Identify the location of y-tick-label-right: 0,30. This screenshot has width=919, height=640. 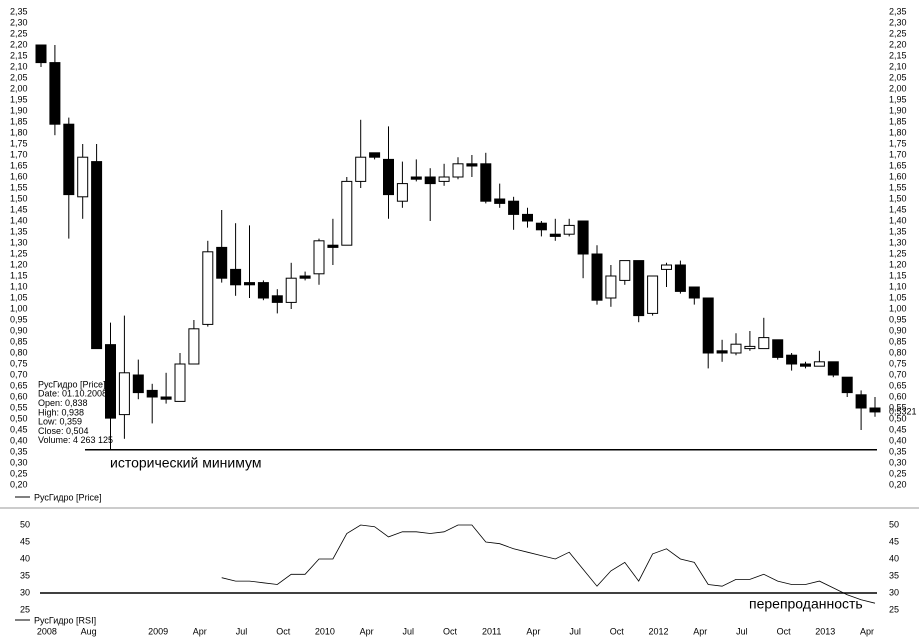
(898, 462).